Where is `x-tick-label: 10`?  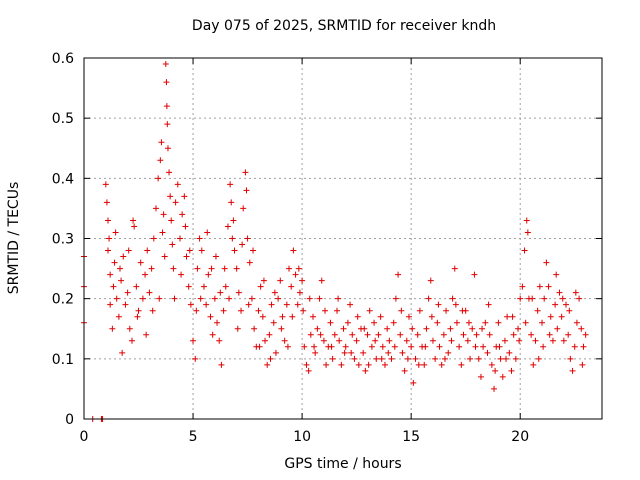 x-tick-label: 10 is located at coordinates (302, 437).